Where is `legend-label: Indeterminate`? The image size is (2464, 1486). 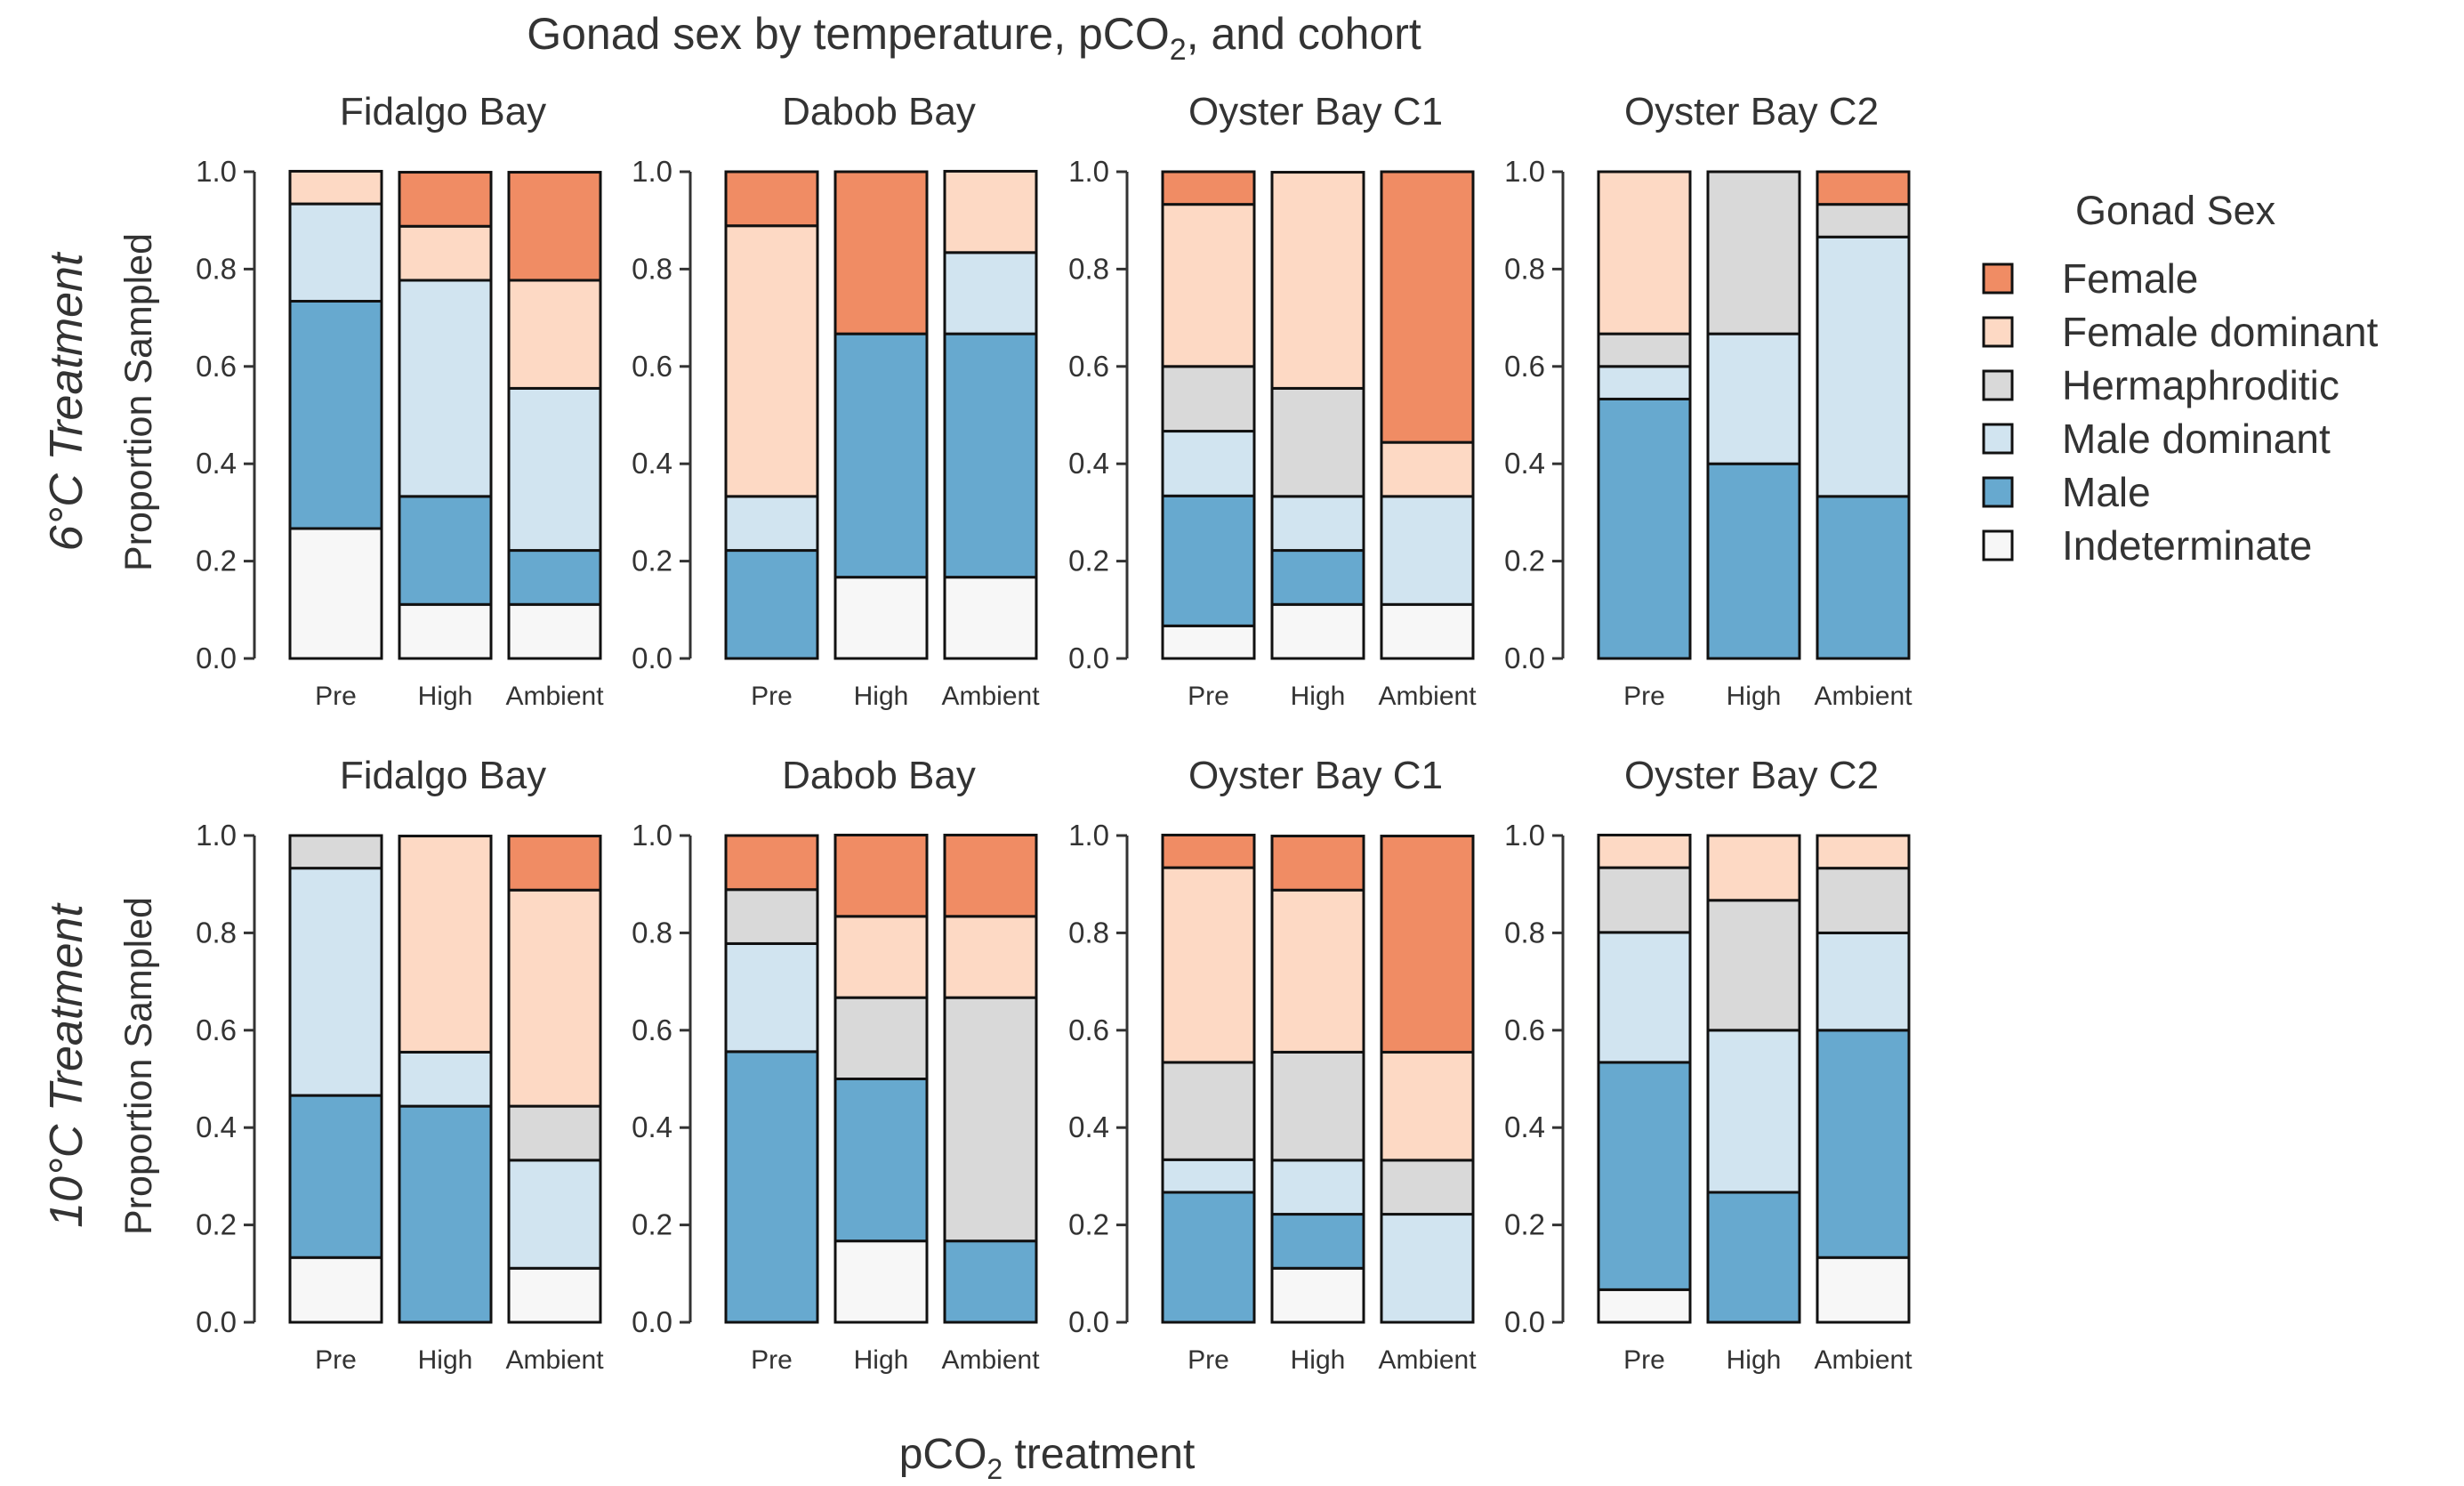 legend-label: Indeterminate is located at coordinates (2187, 545).